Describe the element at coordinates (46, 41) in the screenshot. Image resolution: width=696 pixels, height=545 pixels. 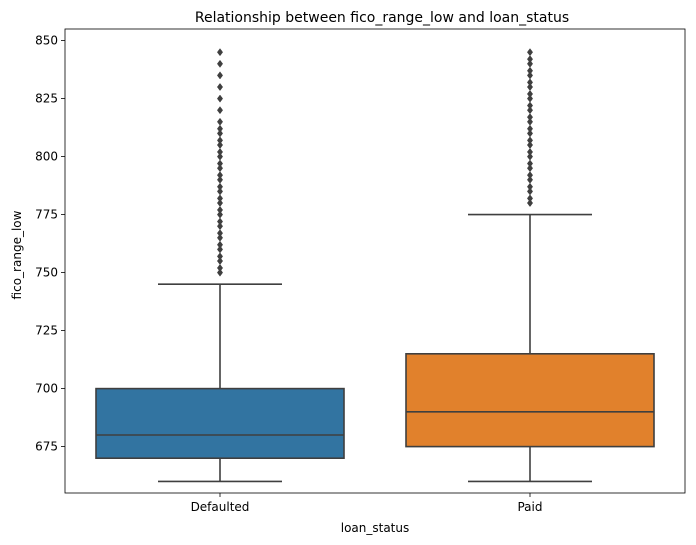
I see `y-tick-label: 850` at that location.